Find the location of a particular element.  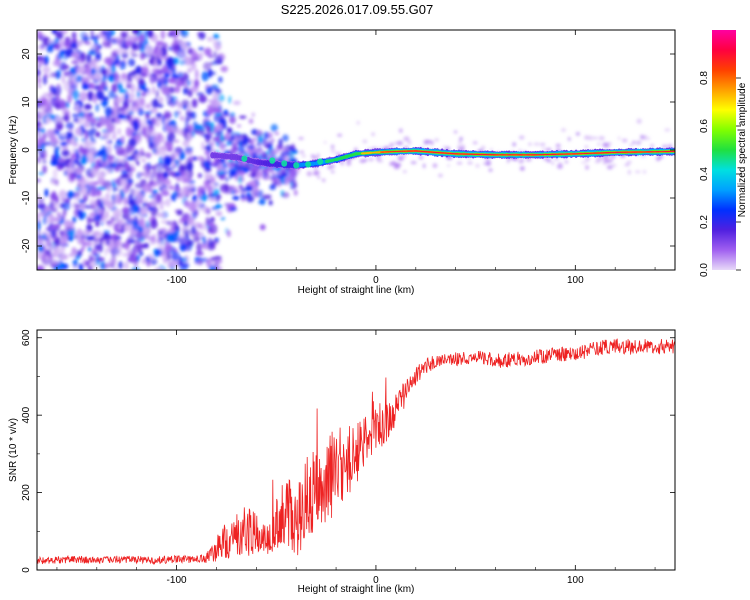

snr-ytick-label: 400 is located at coordinates (26, 414).